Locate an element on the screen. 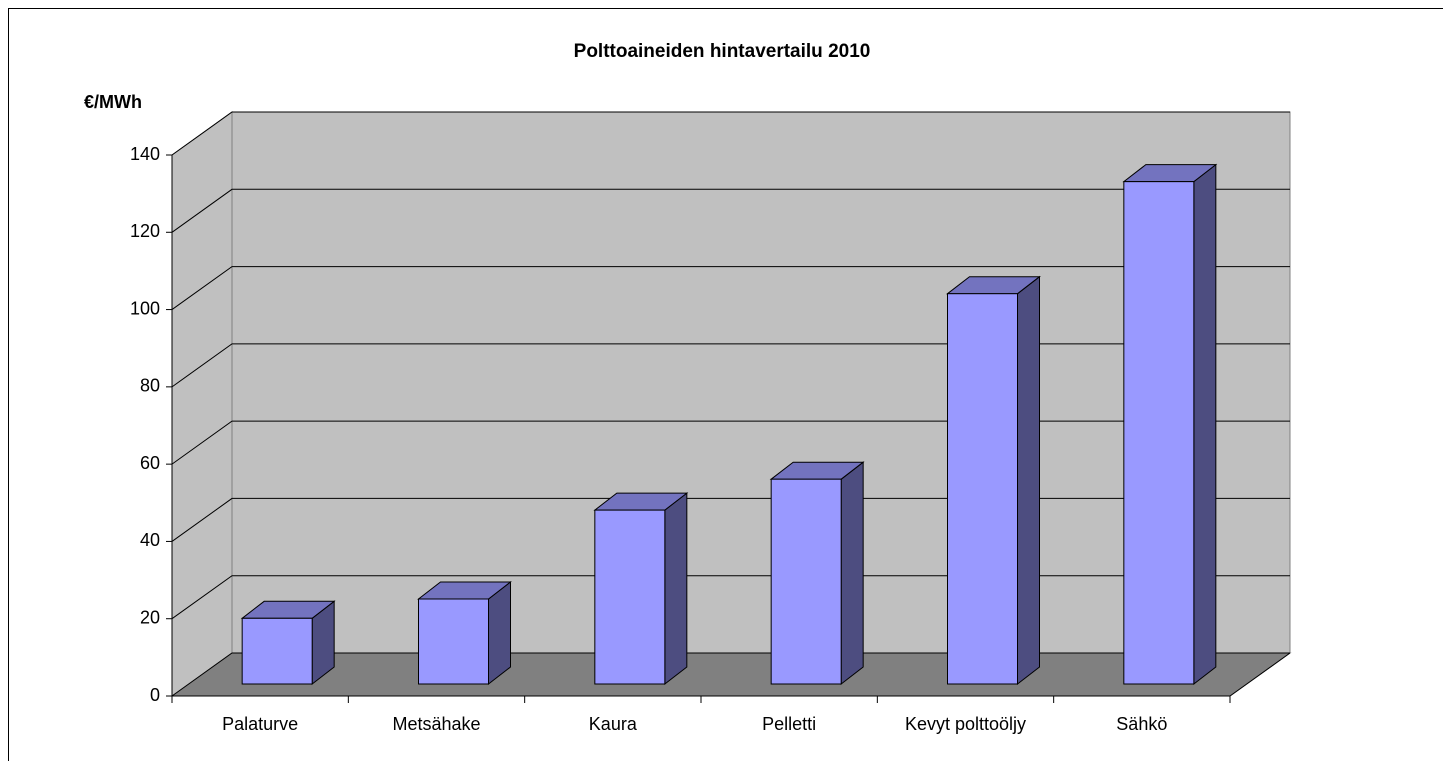 The width and height of the screenshot is (1443, 761). x-tick-label: Pelletti is located at coordinates (789, 724).